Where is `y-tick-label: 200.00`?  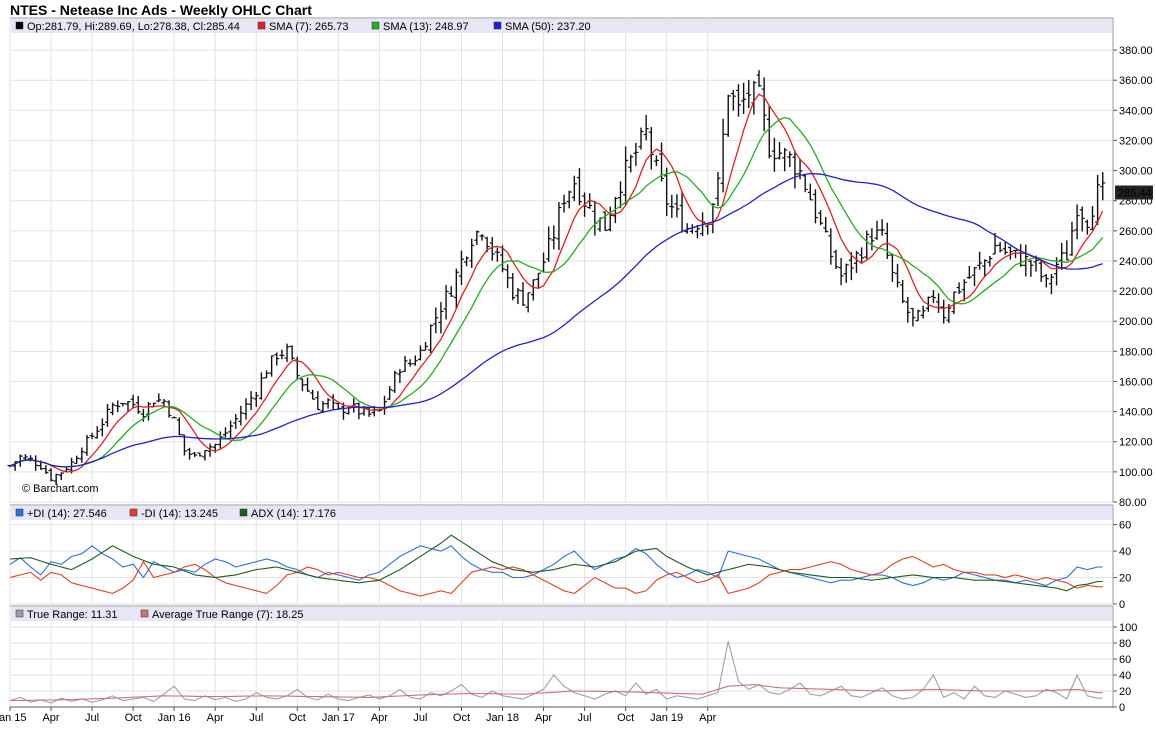 y-tick-label: 200.00 is located at coordinates (1136, 322).